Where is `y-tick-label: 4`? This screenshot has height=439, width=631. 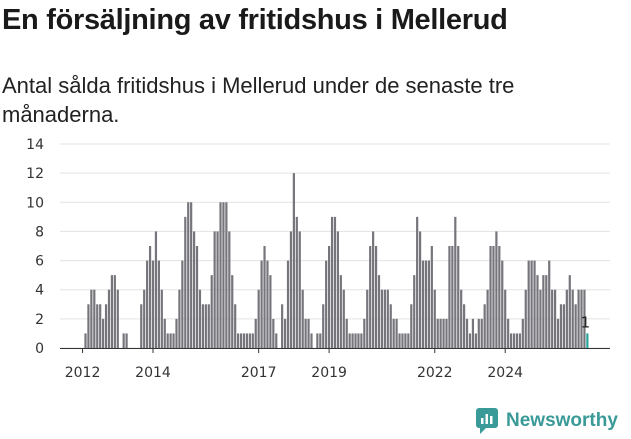
y-tick-label: 4 is located at coordinates (39, 291).